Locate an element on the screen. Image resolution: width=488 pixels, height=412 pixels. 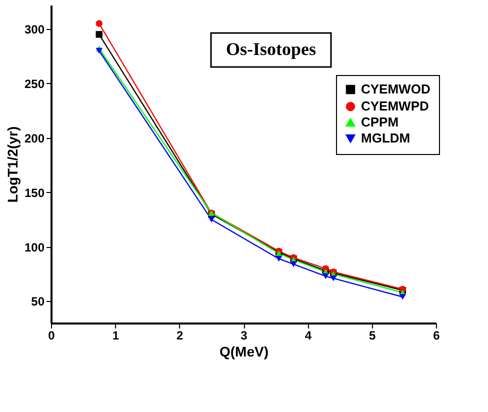
y-tick-label: 150 is located at coordinates (34, 193).